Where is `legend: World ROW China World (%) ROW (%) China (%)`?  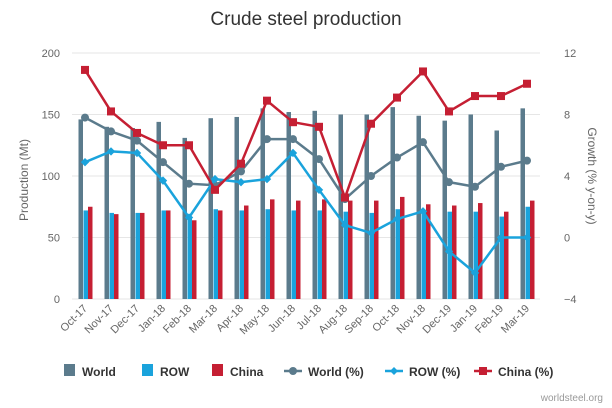
legend: World ROW China World (%) ROW (%) China (%) is located at coordinates (308, 371).